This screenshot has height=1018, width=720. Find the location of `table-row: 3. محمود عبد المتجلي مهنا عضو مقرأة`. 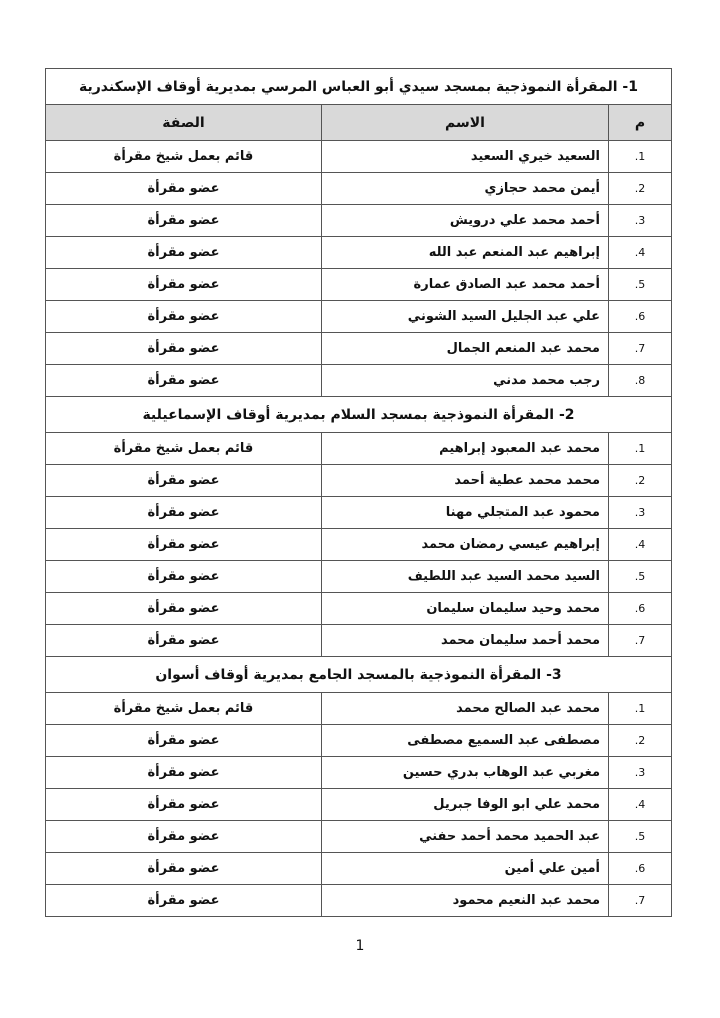

table-row: 3. محمود عبد المتجلي مهنا عضو مقرأة is located at coordinates (358, 512).